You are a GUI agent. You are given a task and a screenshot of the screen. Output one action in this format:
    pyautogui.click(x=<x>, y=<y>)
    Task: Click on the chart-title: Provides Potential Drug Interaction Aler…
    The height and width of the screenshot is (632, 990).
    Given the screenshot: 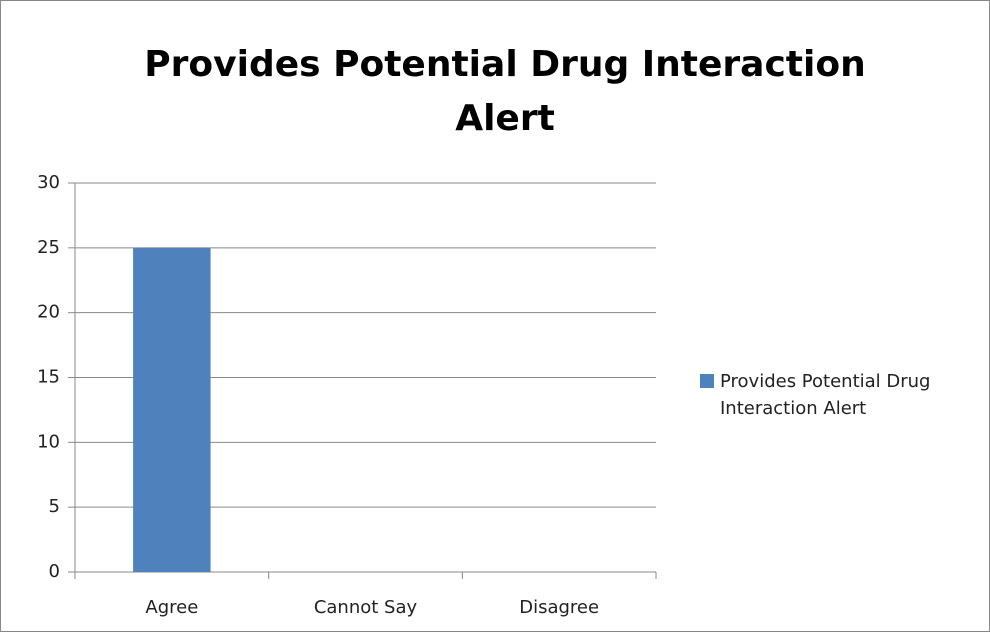 What is the action you would take?
    pyautogui.click(x=505, y=91)
    